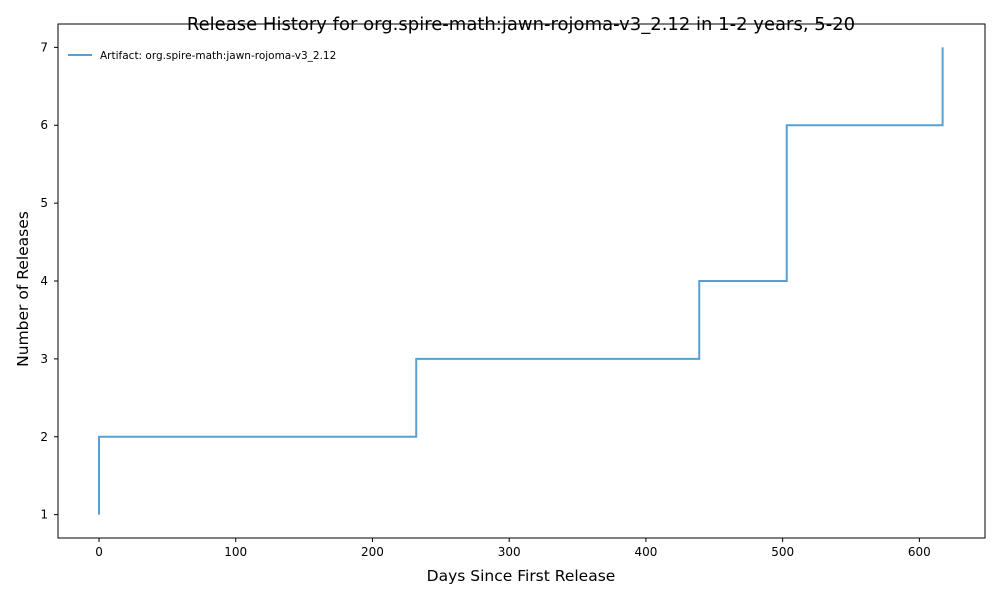  I want to click on y-tick-label: 3, so click(44, 359).